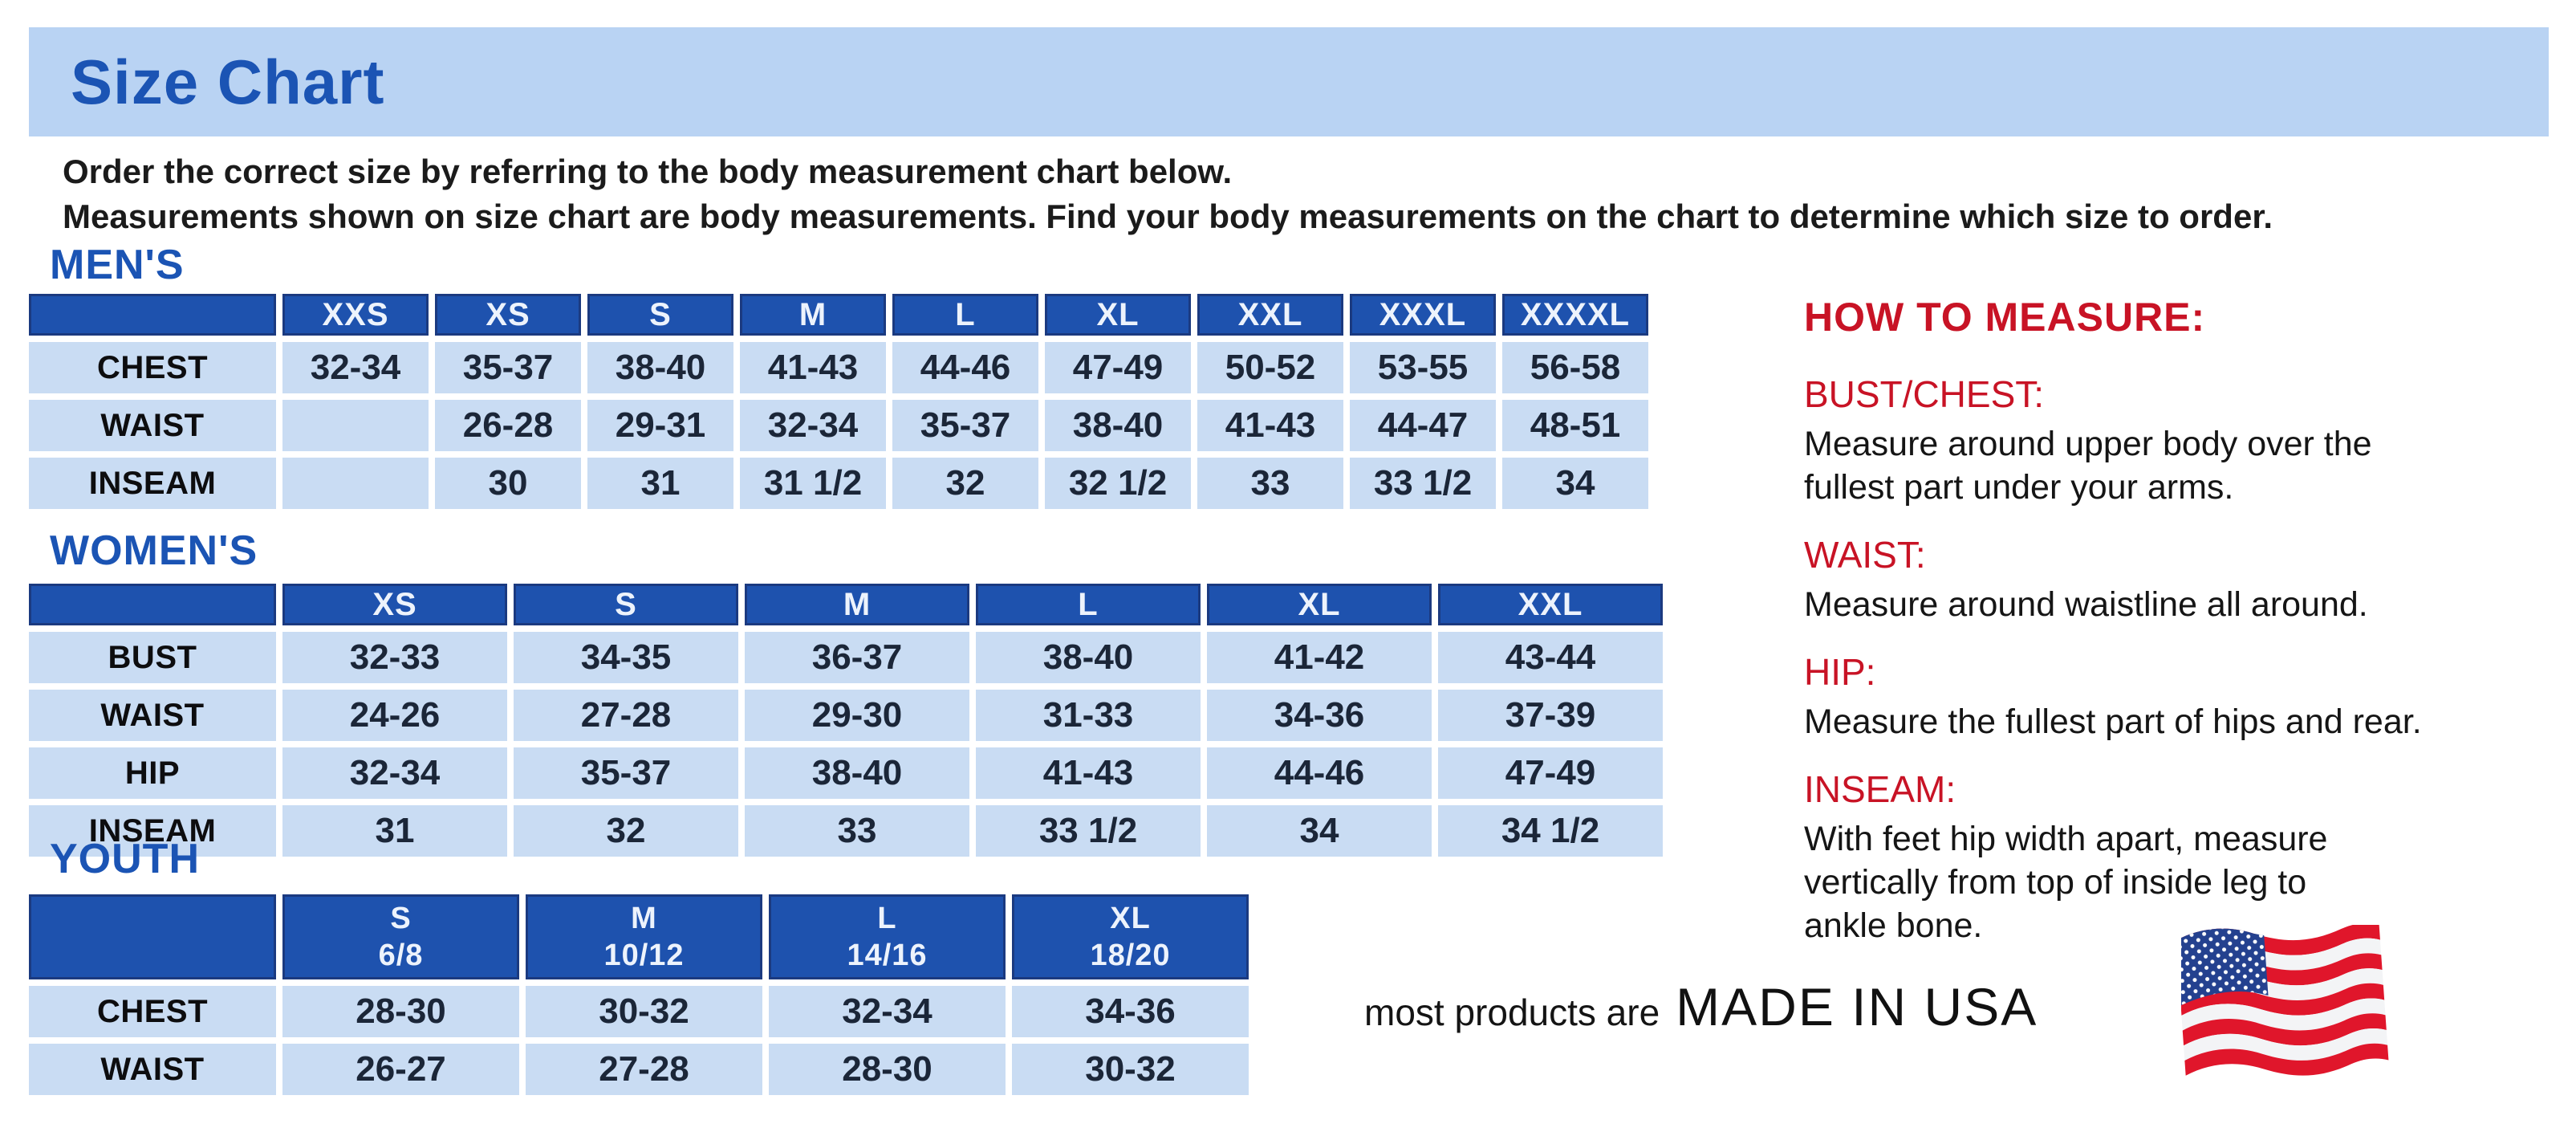 This screenshot has height=1132, width=2576. I want to click on page-title: Size Chart, so click(228, 82).